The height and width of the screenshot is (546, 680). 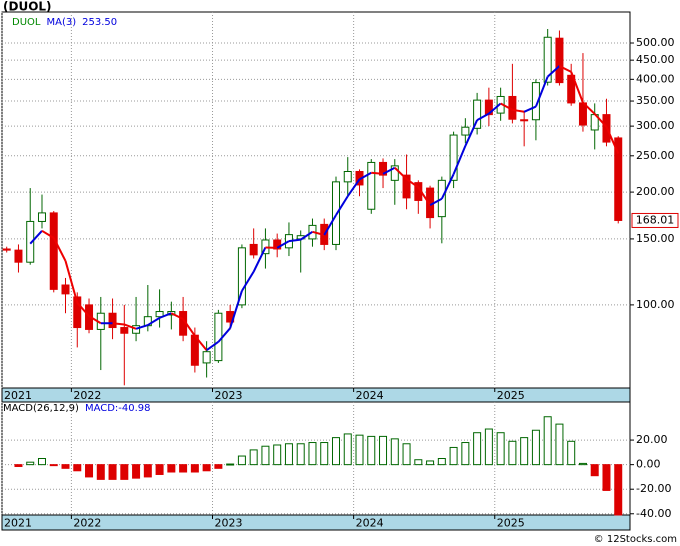 I want to click on last-price-label: 168.01, so click(x=655, y=219).